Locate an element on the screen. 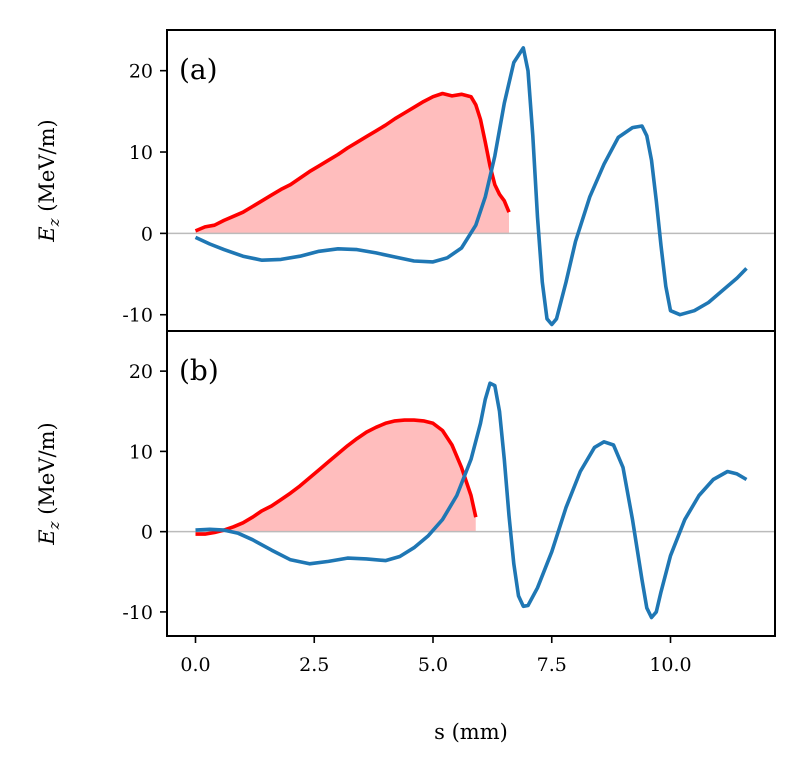  panel-a-ylabel: Ez (MeV/m) is located at coordinates (49, 180).